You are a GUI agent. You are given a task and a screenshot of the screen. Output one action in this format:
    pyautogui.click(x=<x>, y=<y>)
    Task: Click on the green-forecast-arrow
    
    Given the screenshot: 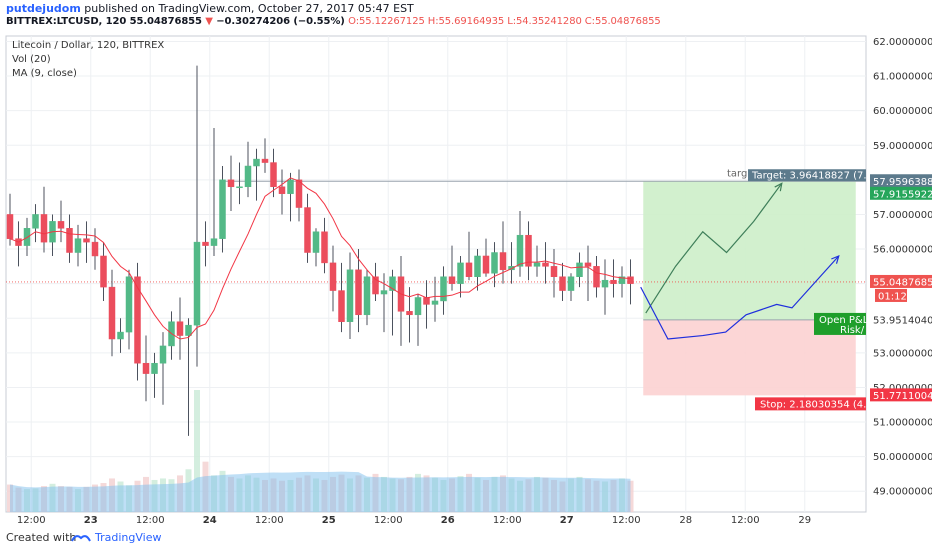 What is the action you would take?
    pyautogui.click(x=714, y=248)
    